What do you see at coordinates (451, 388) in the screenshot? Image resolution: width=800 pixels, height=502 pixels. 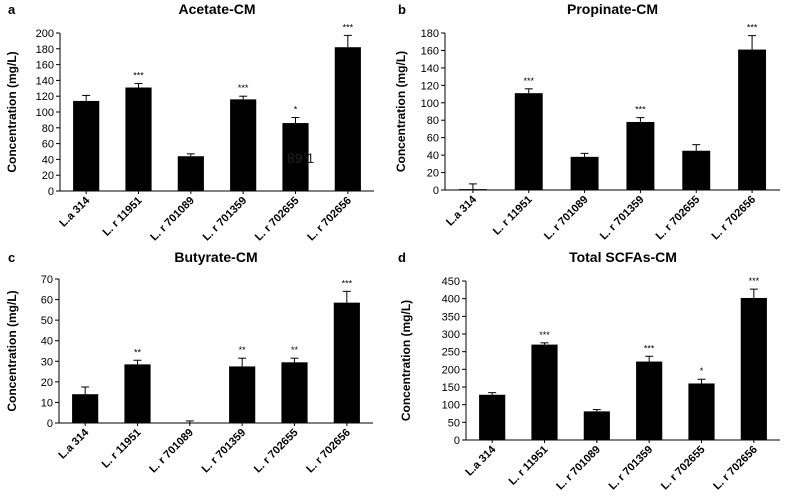 I see `y-tick-label: 150` at bounding box center [451, 388].